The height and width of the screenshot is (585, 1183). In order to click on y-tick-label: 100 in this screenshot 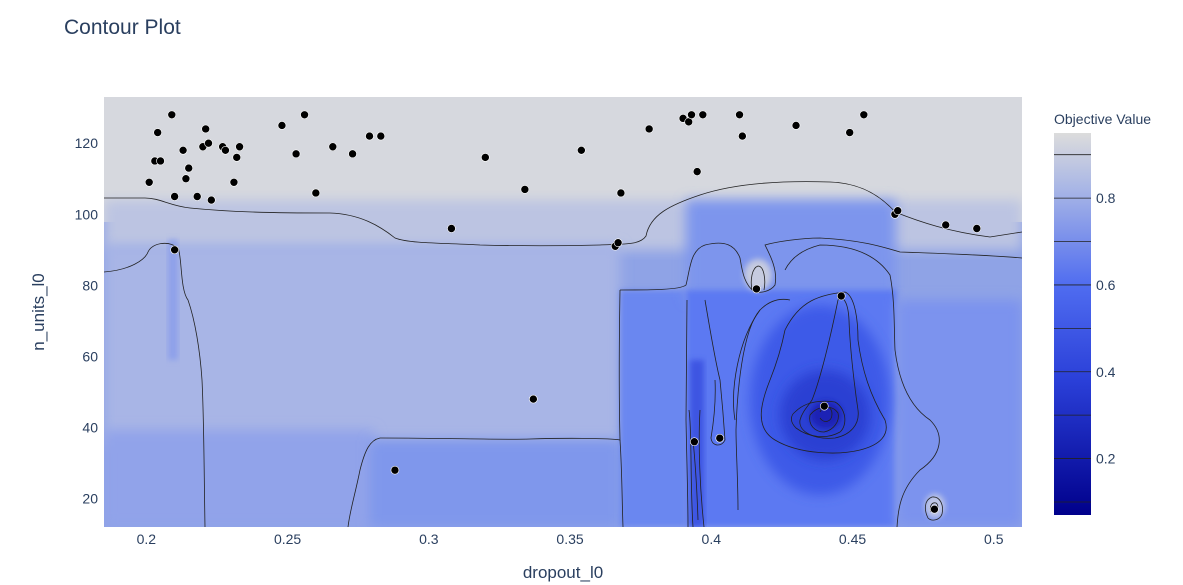, I will do `click(87, 214)`.